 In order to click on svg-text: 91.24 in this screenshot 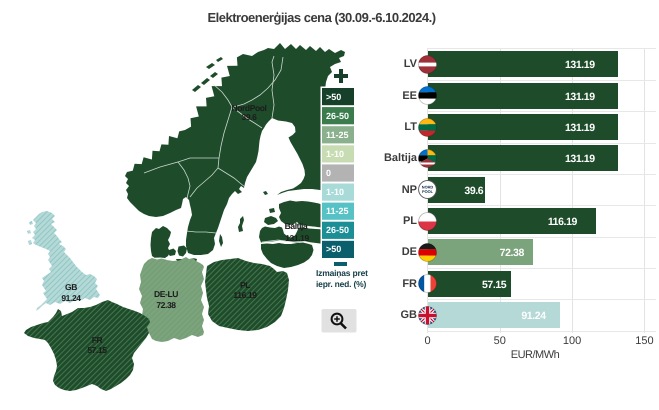, I will do `click(71, 298)`.